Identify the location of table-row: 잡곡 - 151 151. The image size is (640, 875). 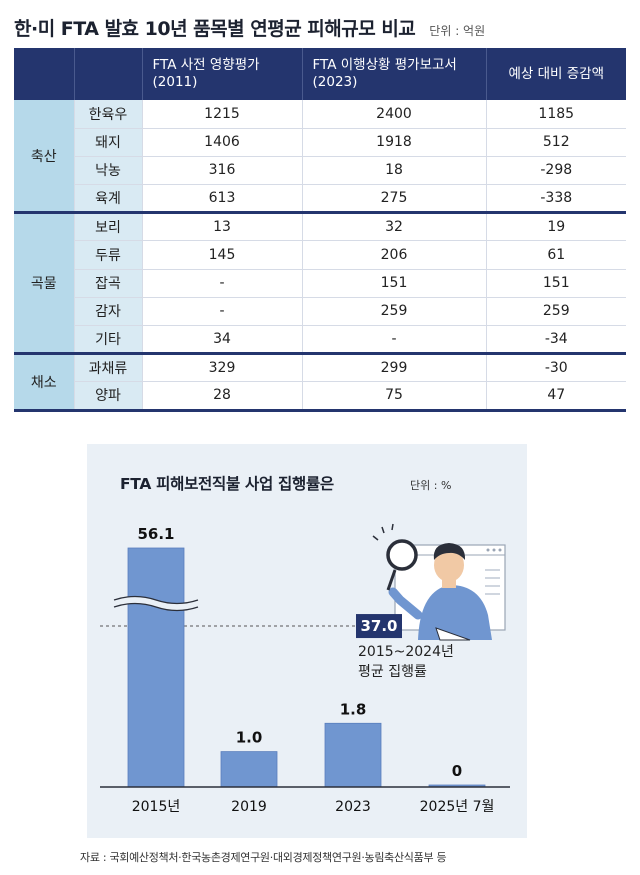
(320, 283).